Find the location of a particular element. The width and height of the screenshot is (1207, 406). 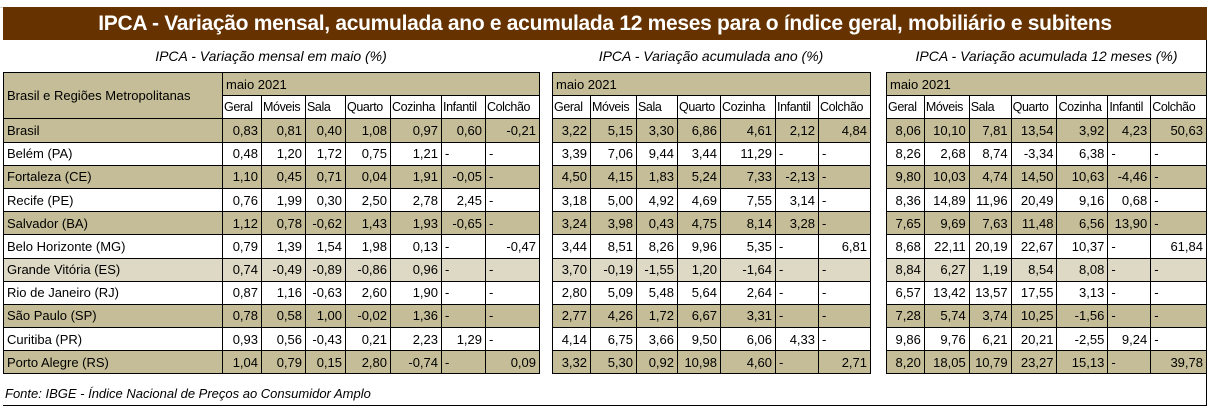

value-cell: 4,75 is located at coordinates (699, 223).